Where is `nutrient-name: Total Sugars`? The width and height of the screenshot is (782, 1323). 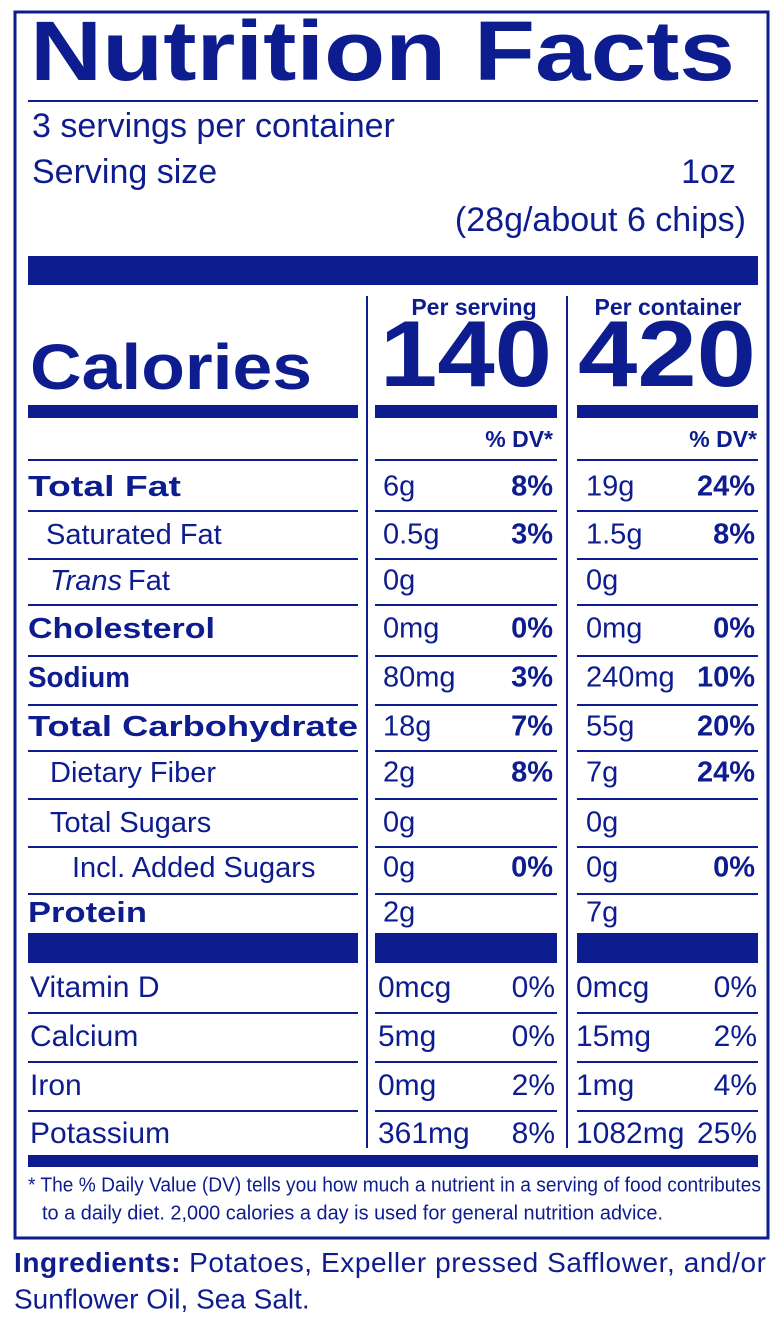
nutrient-name: Total Sugars is located at coordinates (130, 823).